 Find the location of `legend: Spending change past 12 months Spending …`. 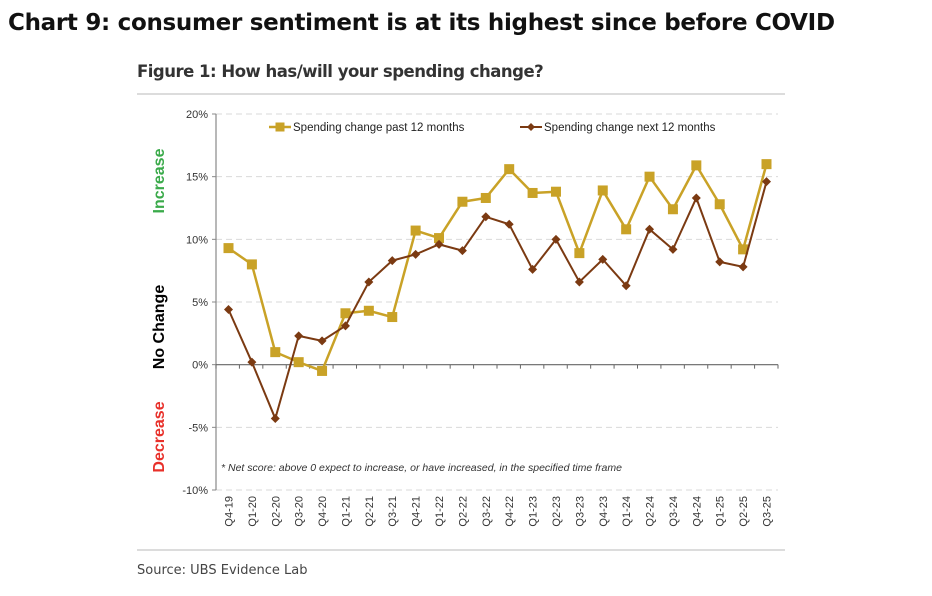

legend: Spending change past 12 months Spending … is located at coordinates (492, 128).